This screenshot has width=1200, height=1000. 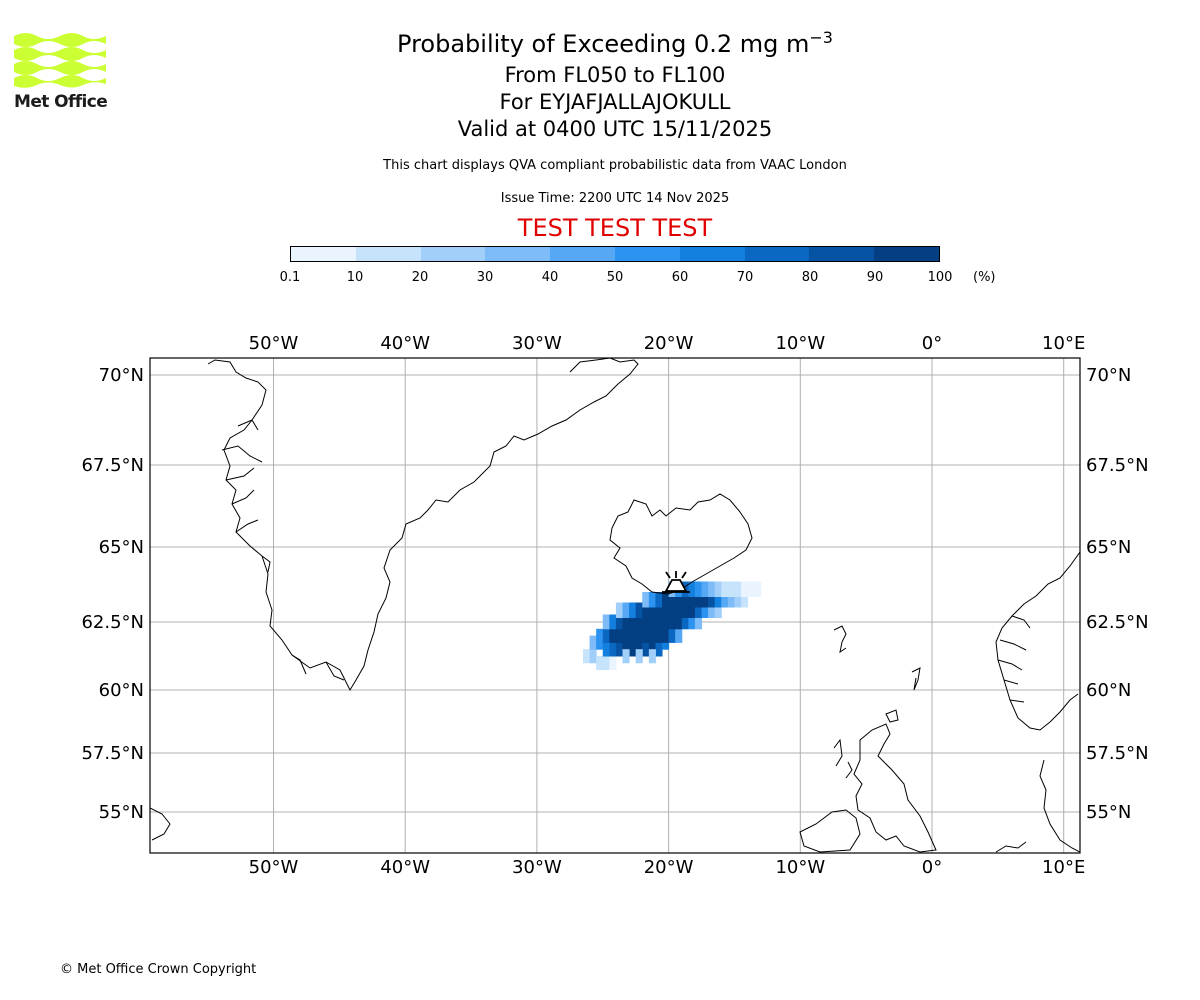 What do you see at coordinates (1108, 547) in the screenshot?
I see `lat-label-right: 65°N` at bounding box center [1108, 547].